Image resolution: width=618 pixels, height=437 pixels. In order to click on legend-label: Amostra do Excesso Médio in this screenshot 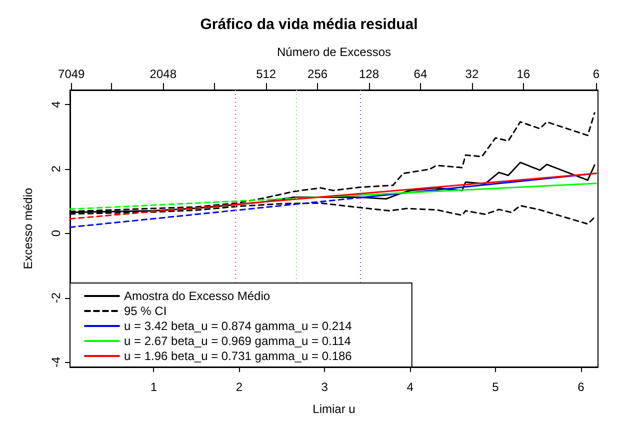, I will do `click(197, 296)`.